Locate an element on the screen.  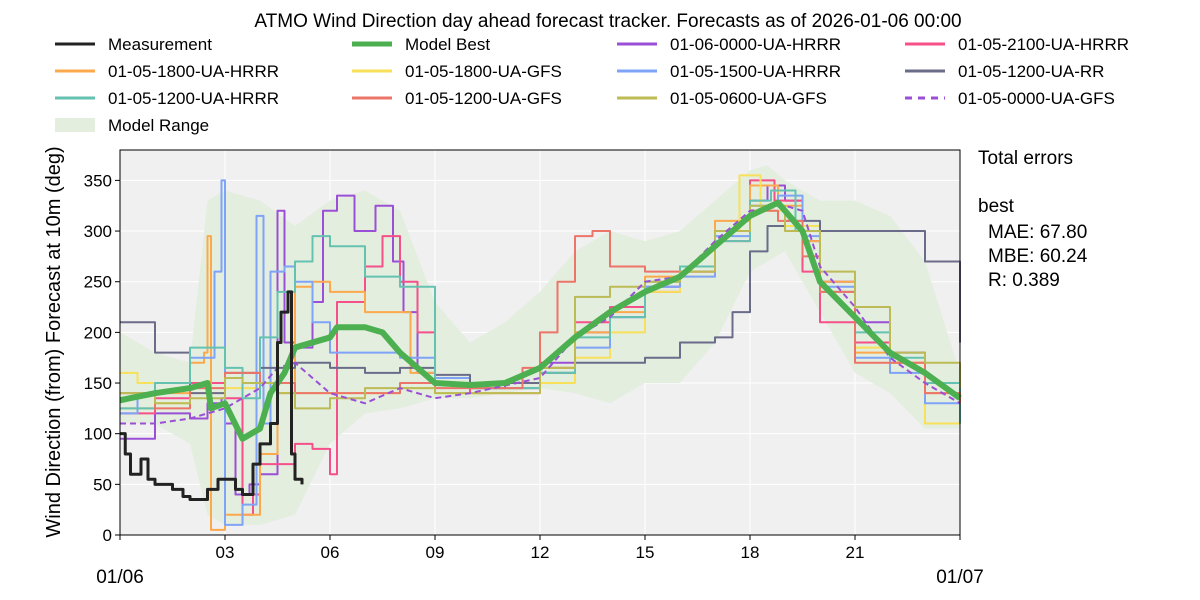
x-tick-label: 09 is located at coordinates (435, 552).